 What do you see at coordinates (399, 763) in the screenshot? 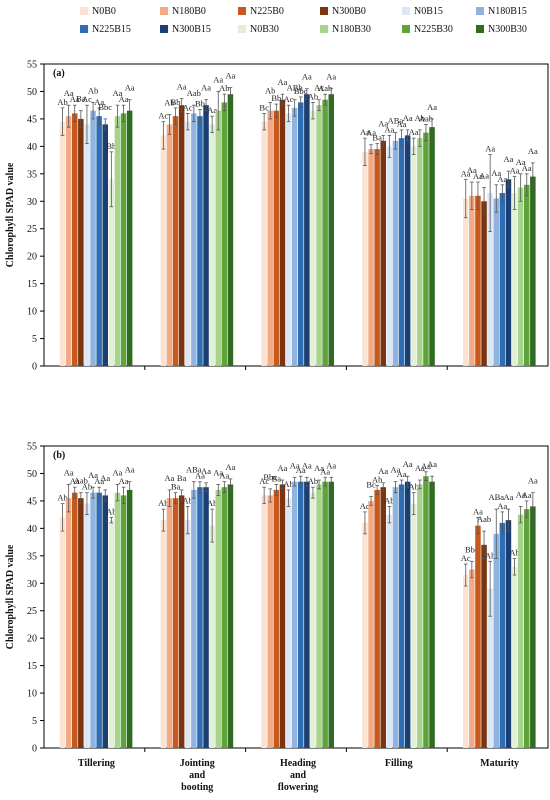
I see `x-category-label: Filling` at bounding box center [399, 763].